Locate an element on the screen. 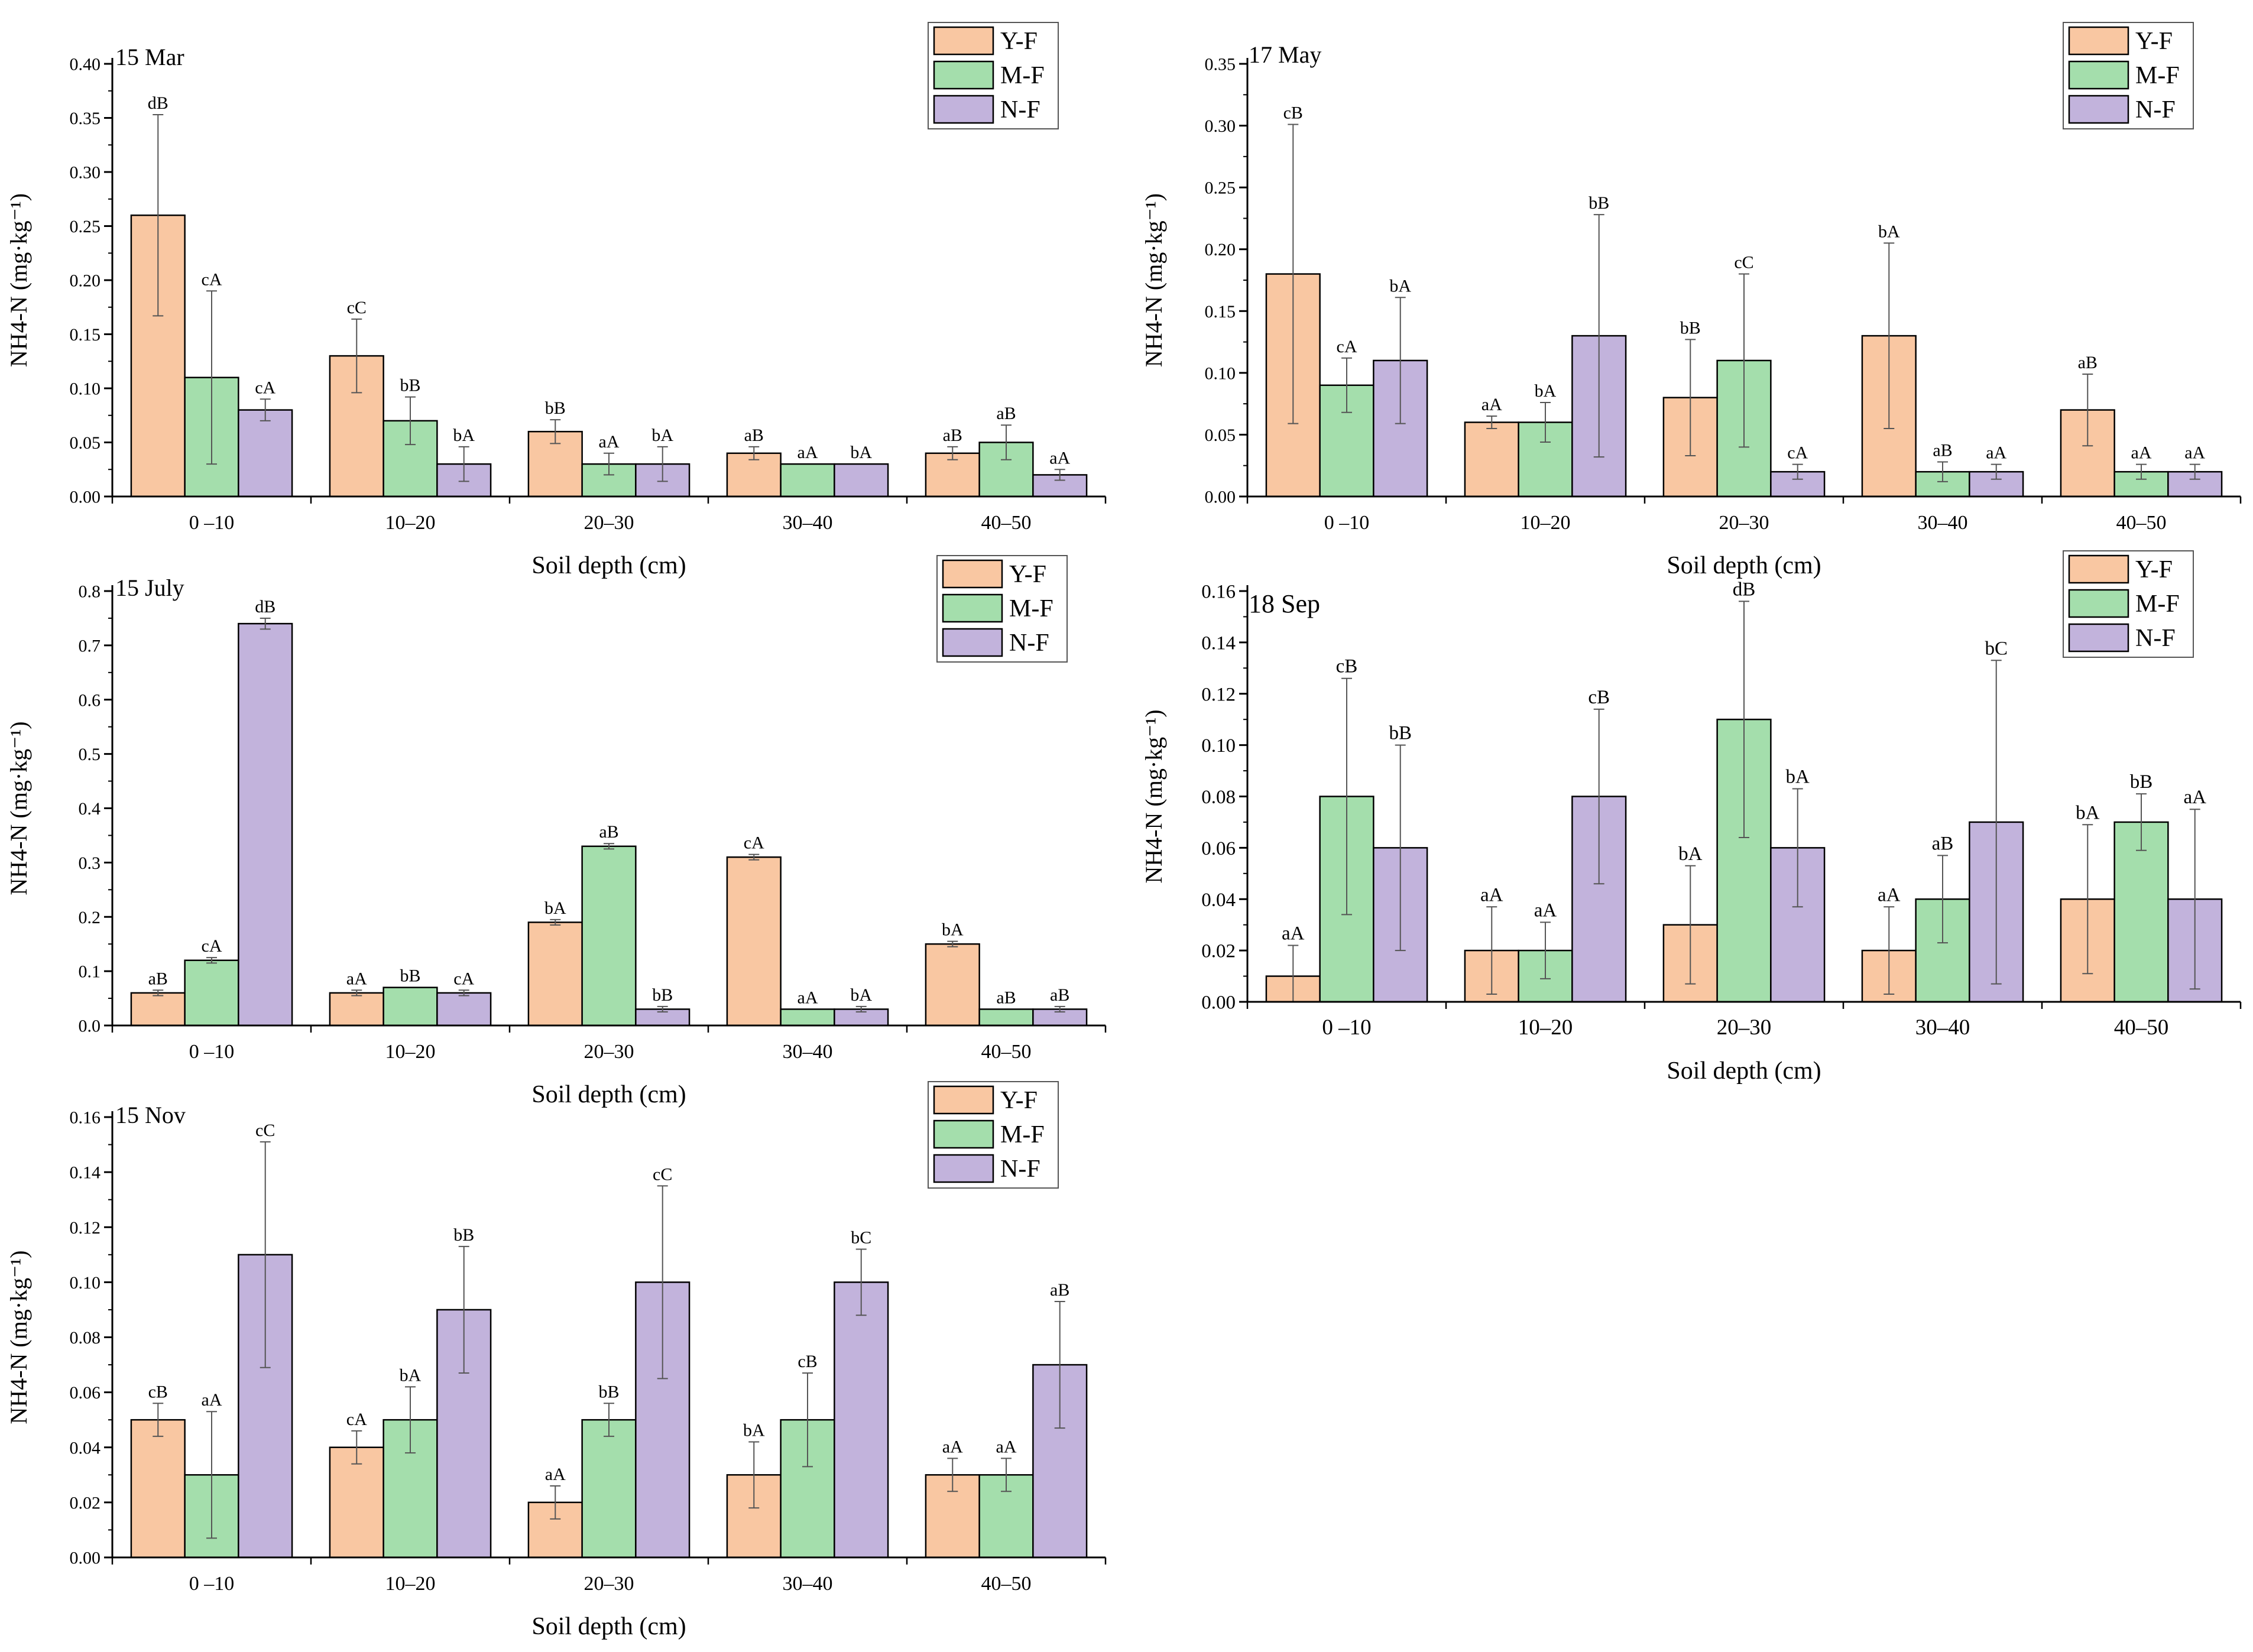  y-tick-label: 0.0 is located at coordinates (90, 1027).